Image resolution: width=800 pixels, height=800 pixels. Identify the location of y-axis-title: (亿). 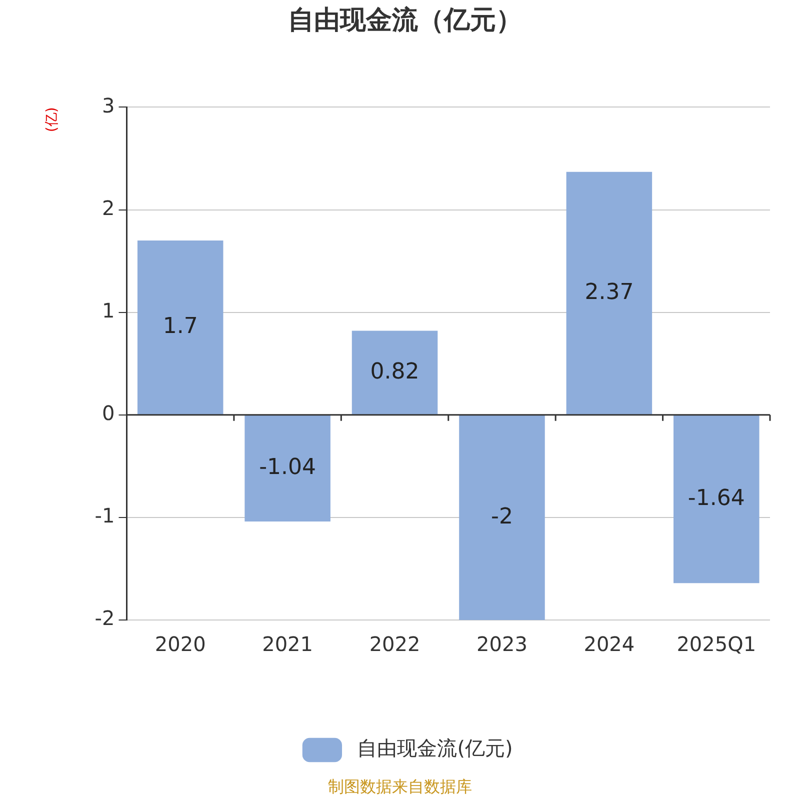
(52, 119).